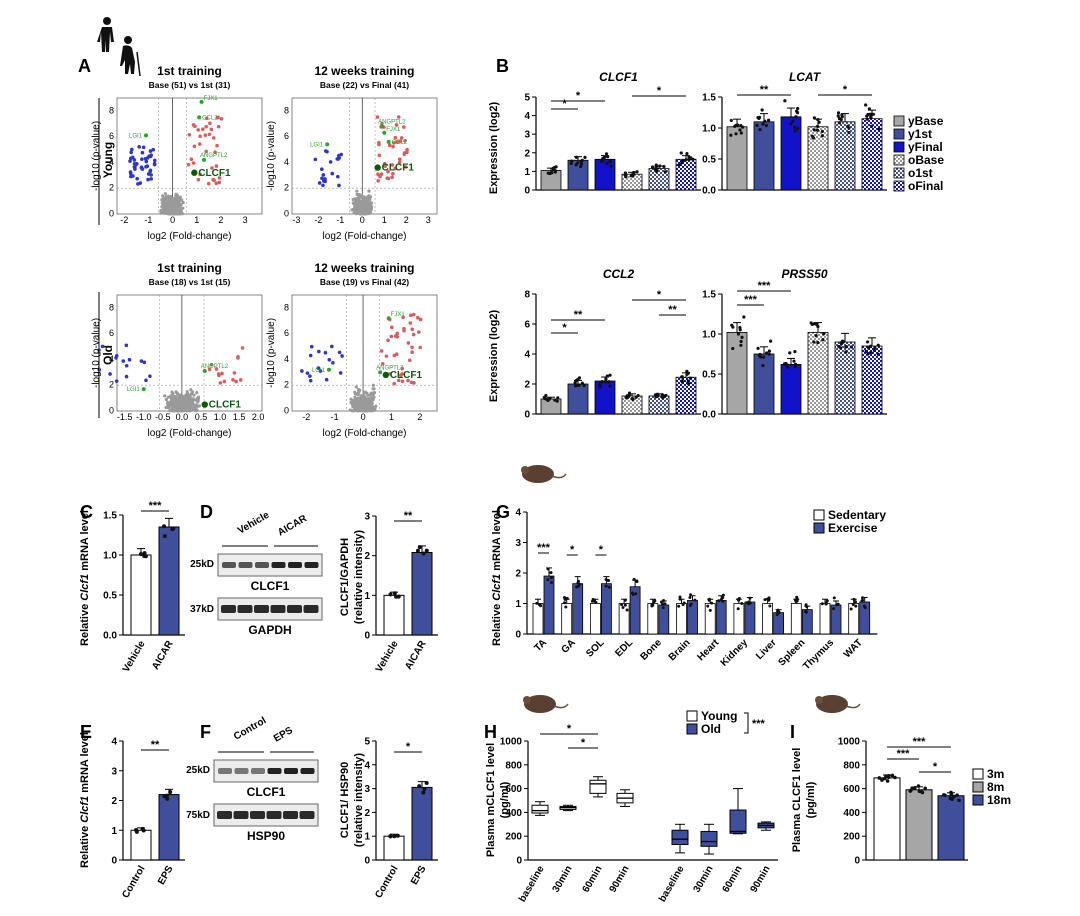 This screenshot has width=1080, height=916. What do you see at coordinates (711, 729) in the screenshot?
I see `legend-old: Old` at bounding box center [711, 729].